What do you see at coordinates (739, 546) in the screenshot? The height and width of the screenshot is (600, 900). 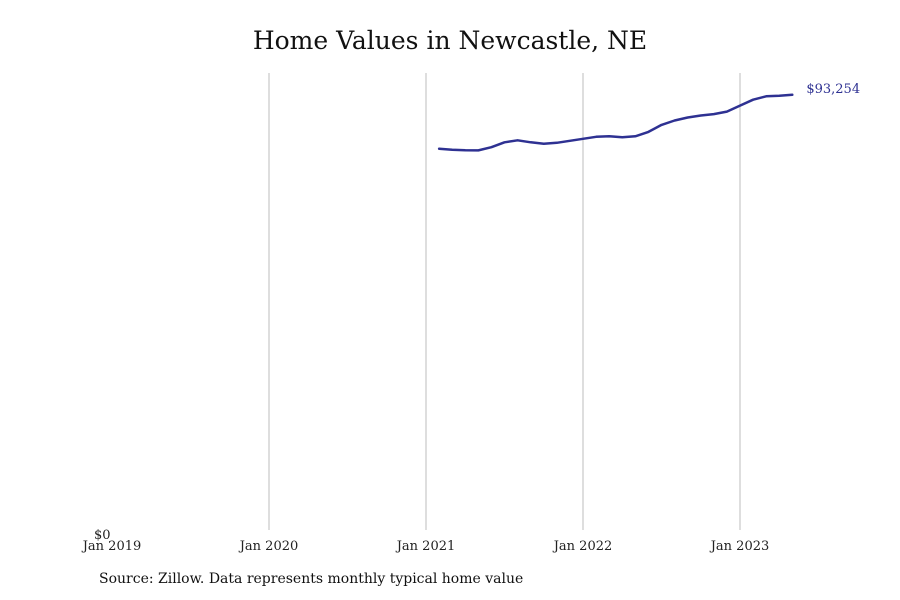 I see `x-tick-label: Jan 2023` at bounding box center [739, 546].